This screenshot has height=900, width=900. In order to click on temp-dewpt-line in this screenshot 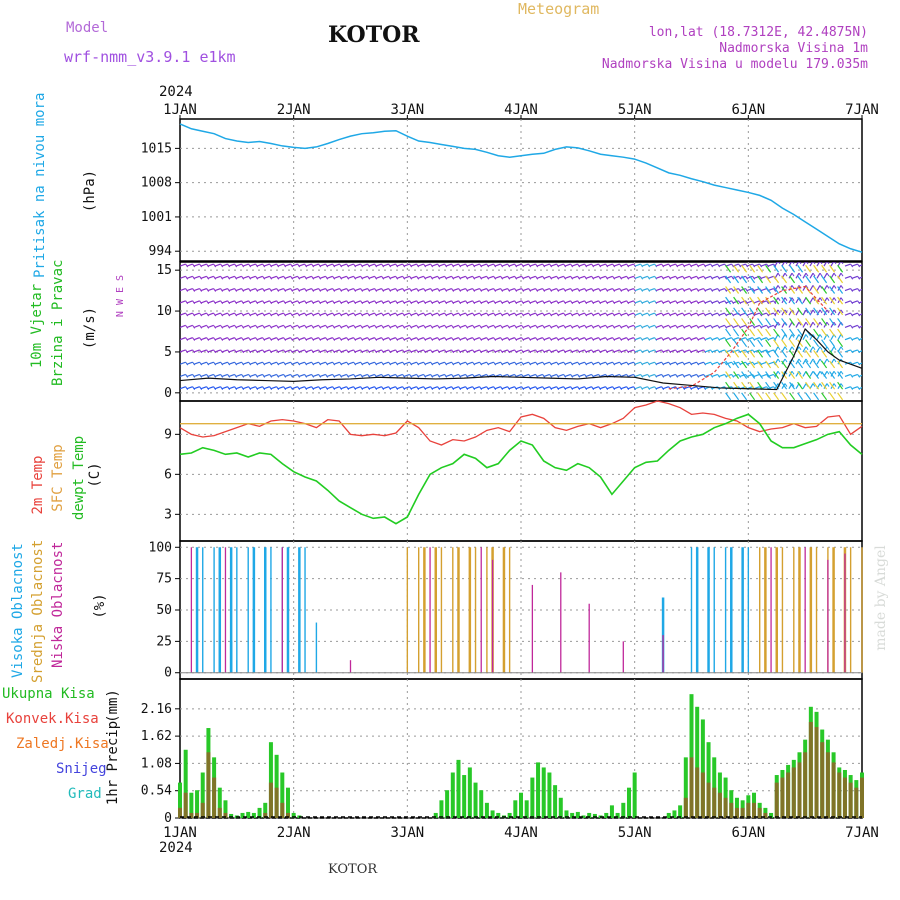, I will do `click(521, 469)`.